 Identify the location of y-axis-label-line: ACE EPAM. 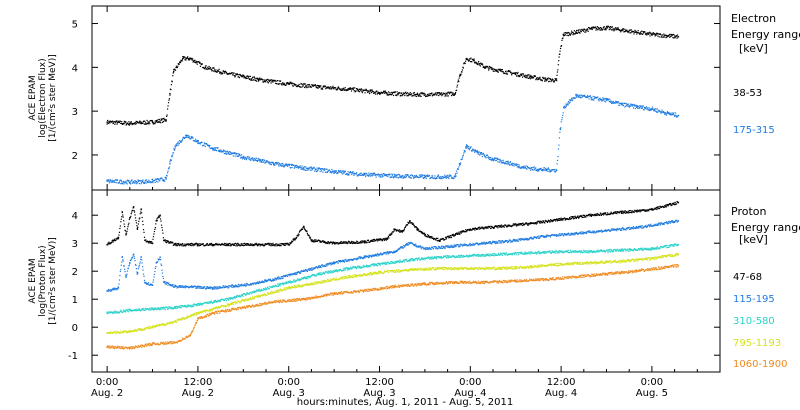
(33, 97).